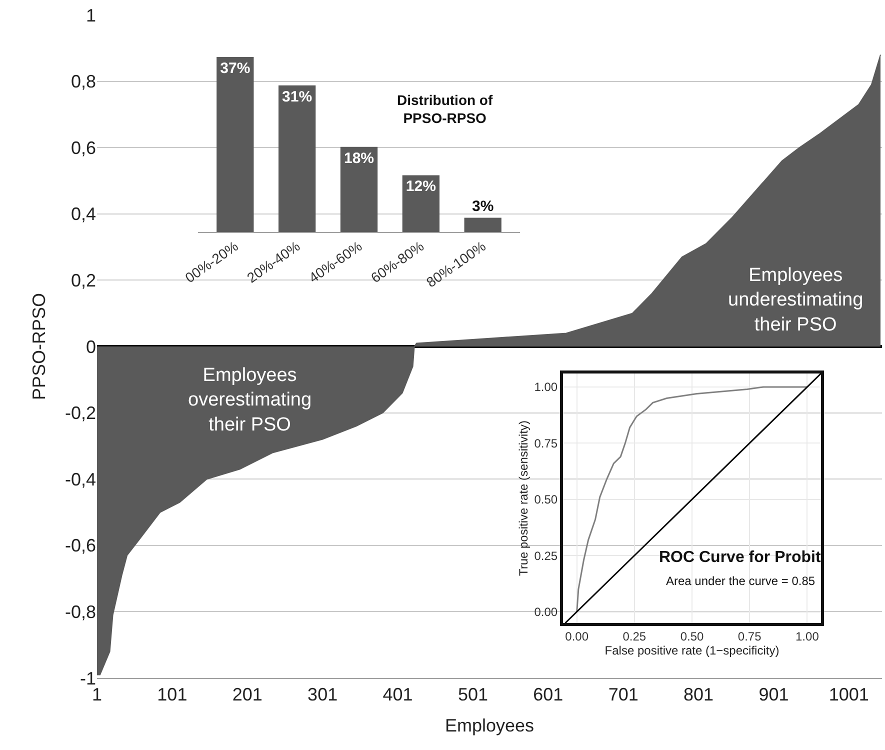 Image resolution: width=885 pixels, height=750 pixels. Describe the element at coordinates (808, 636) in the screenshot. I see `x-tick-label: 1.00` at that location.